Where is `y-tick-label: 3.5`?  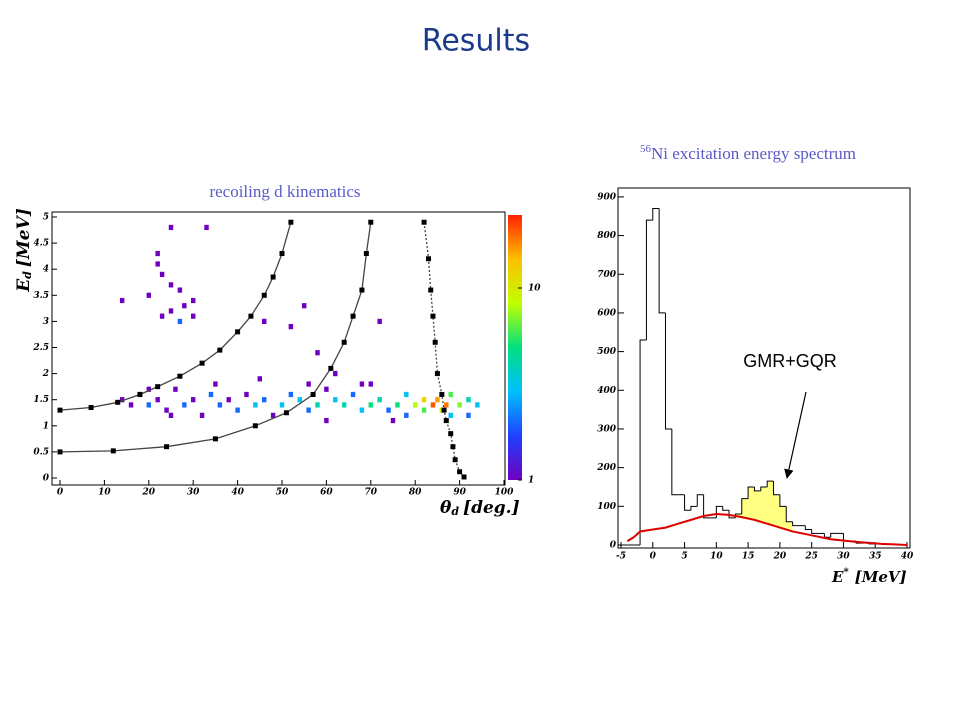 y-tick-label: 3.5 is located at coordinates (41, 296).